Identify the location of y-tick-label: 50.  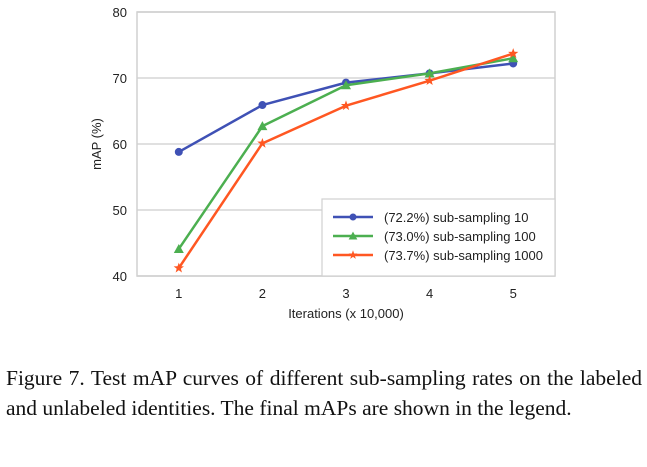
(120, 210).